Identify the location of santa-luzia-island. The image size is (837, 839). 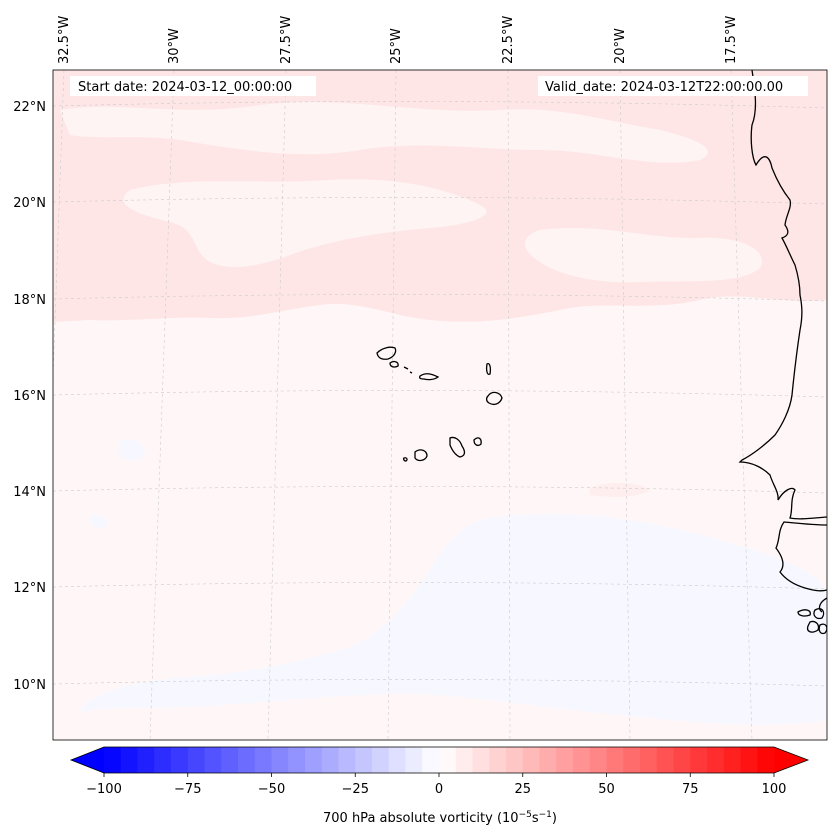
(408, 370).